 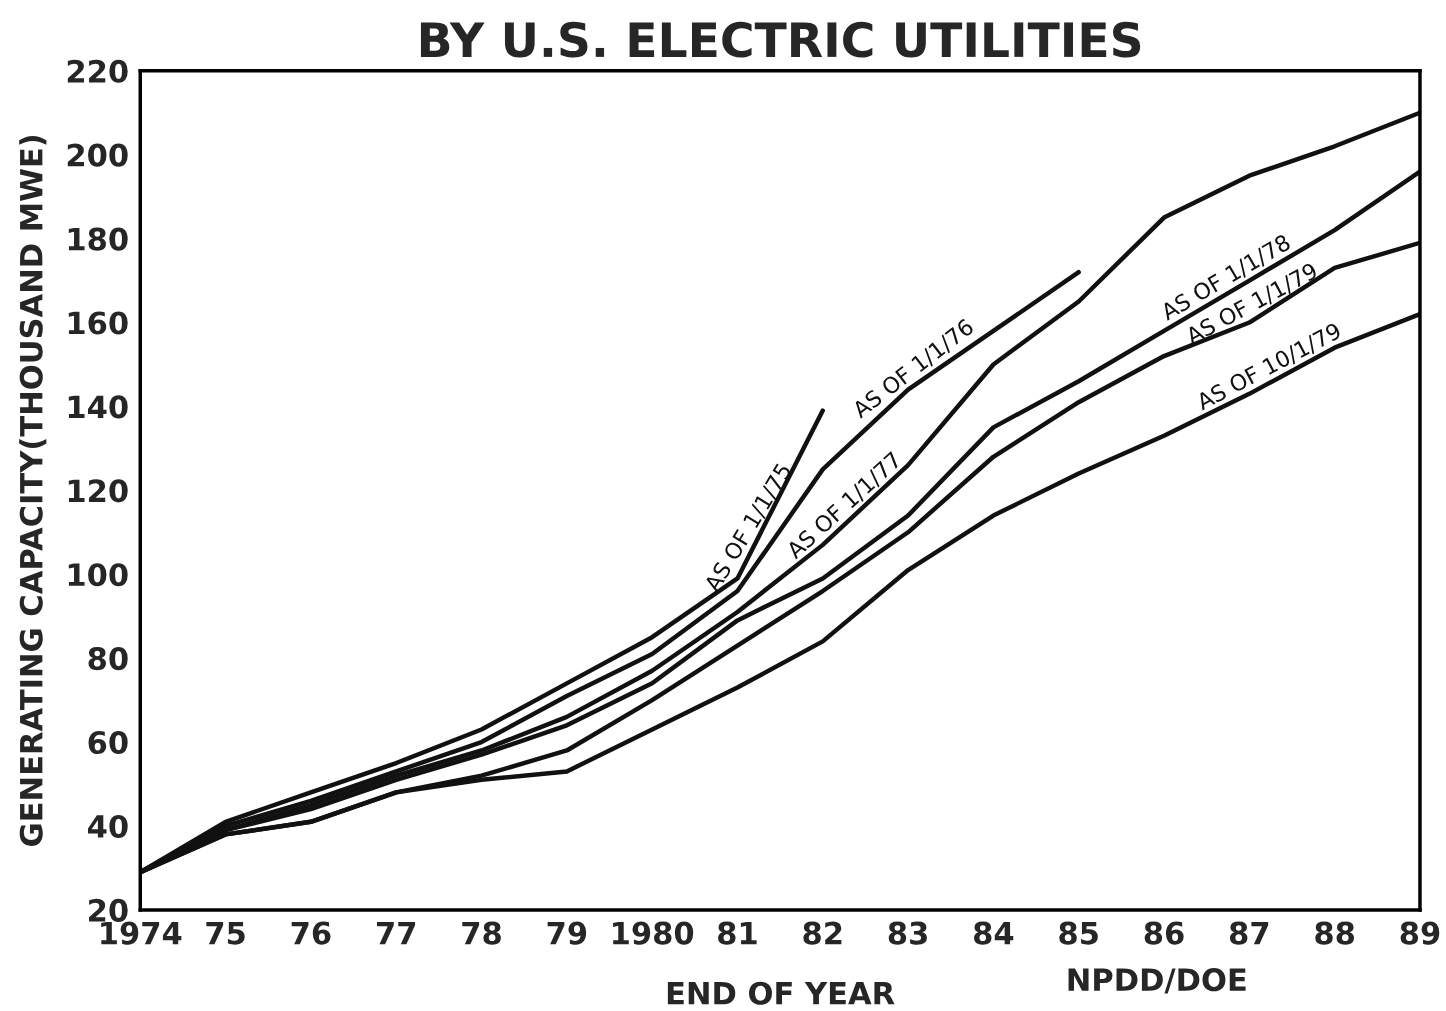 I want to click on y-tick-label: 100, so click(x=98, y=575).